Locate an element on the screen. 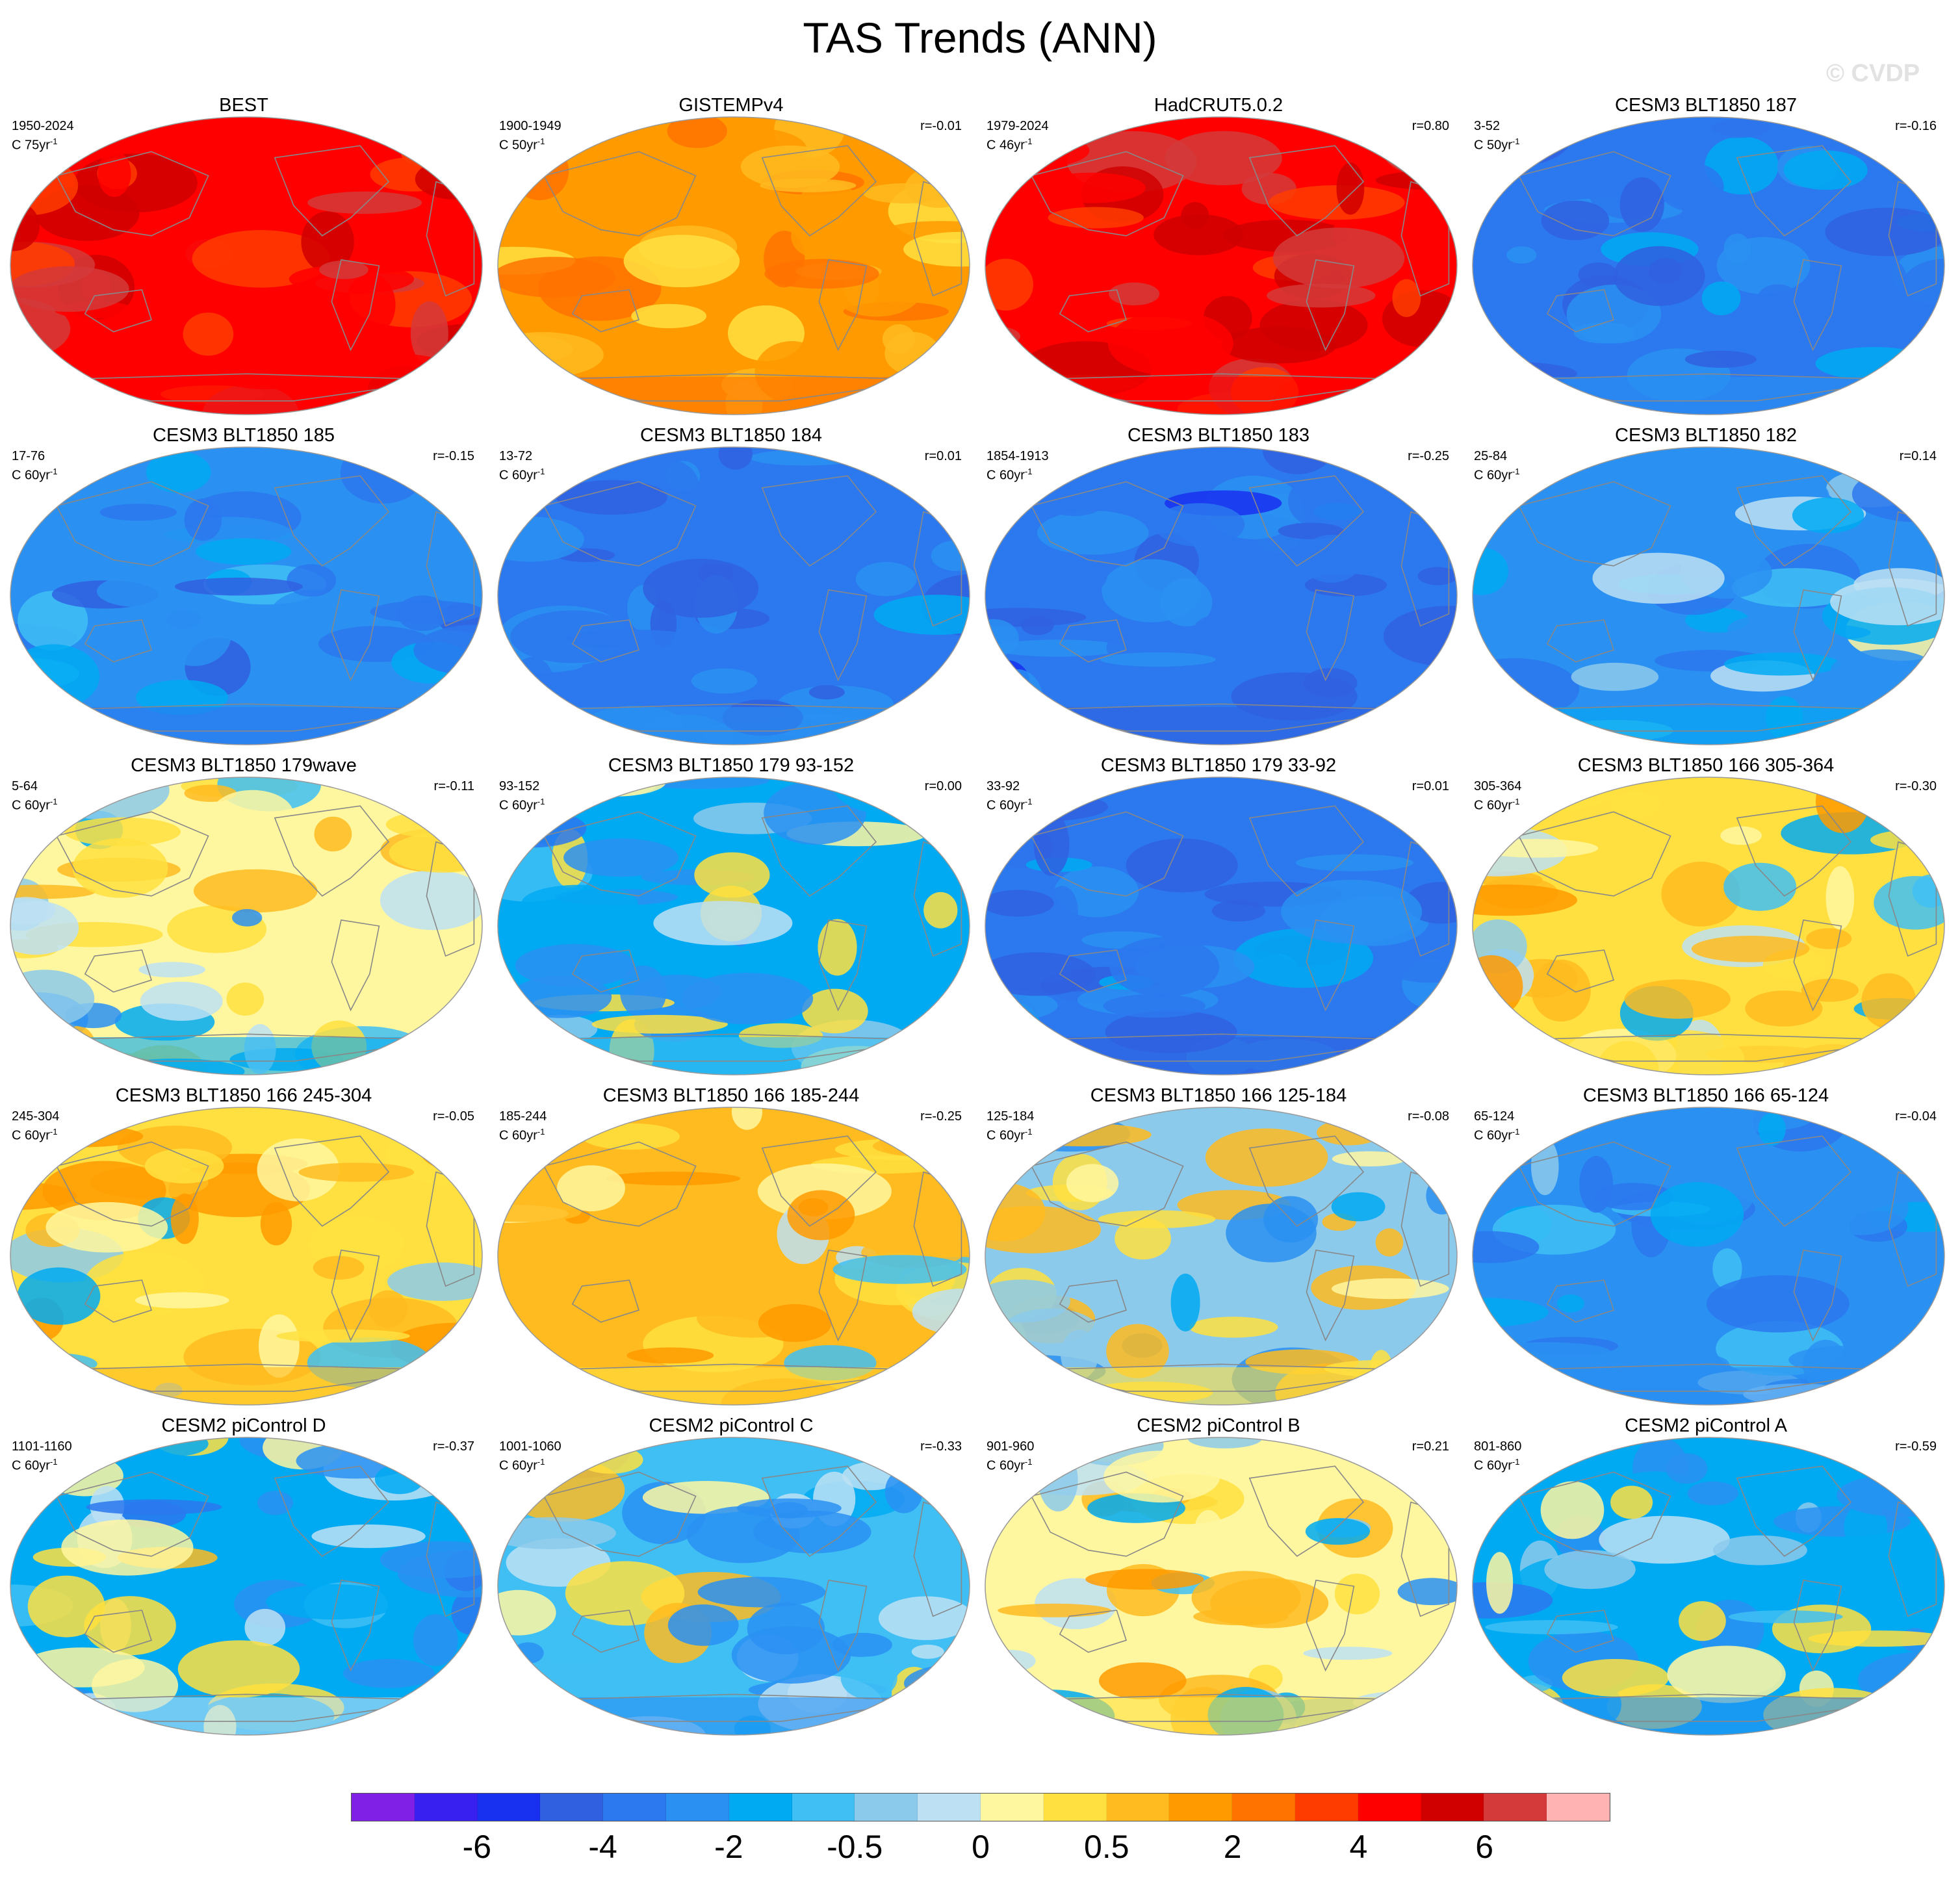  panel-period: 5-64 is located at coordinates (25, 786).